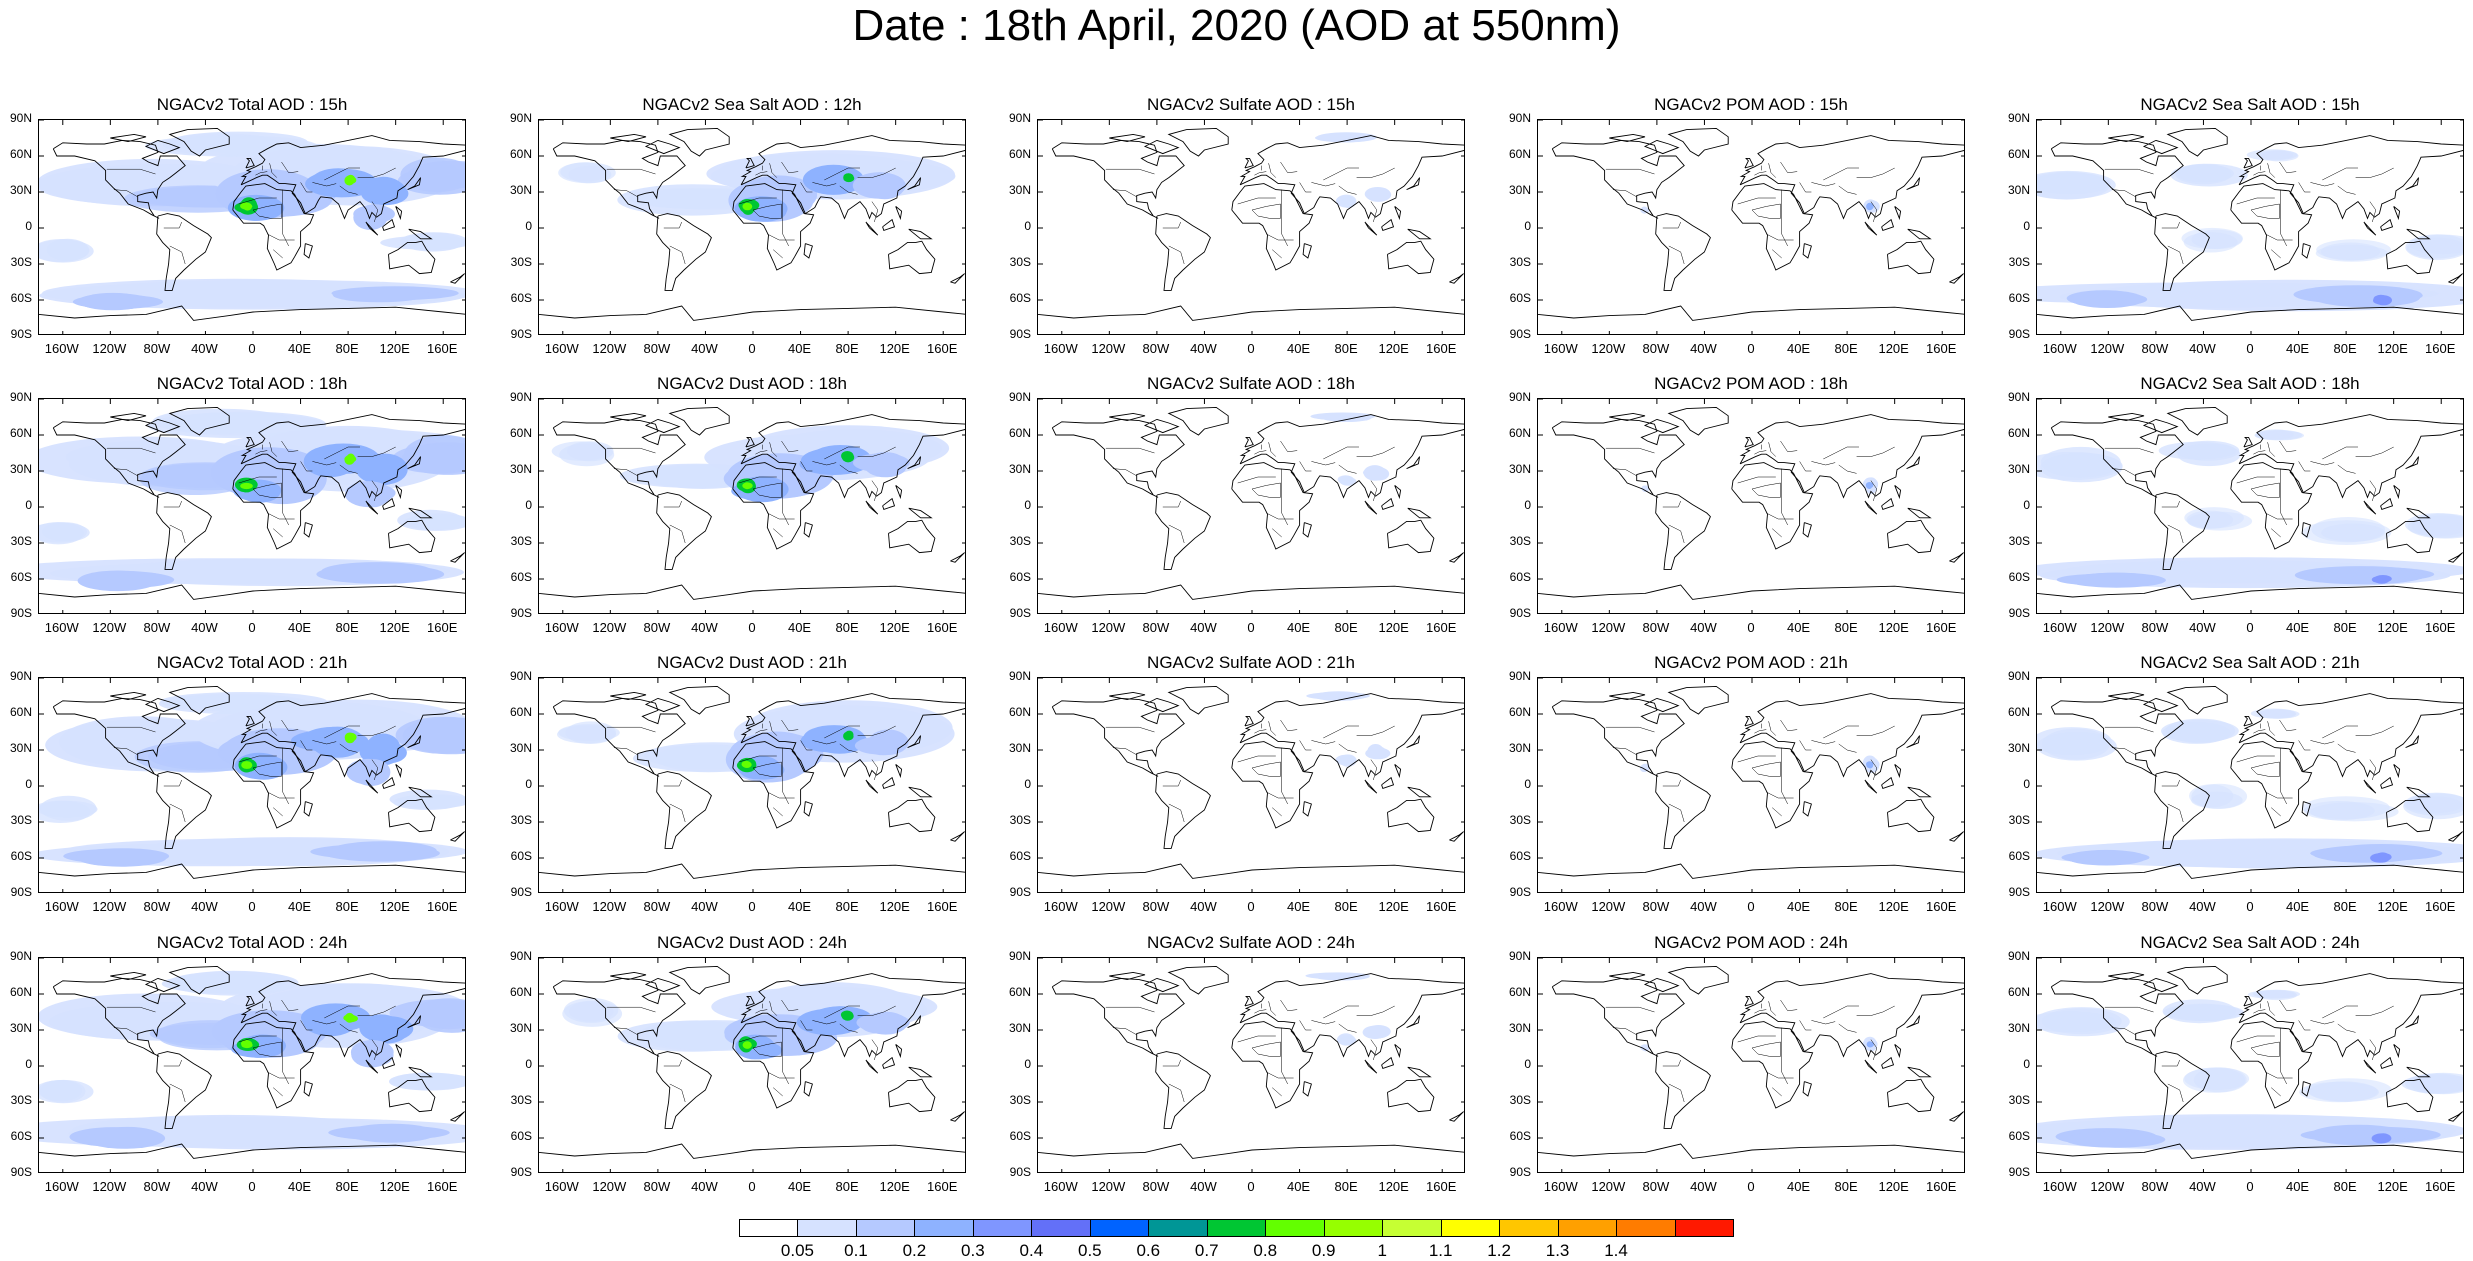 This screenshot has width=2473, height=1261. Describe the element at coordinates (252, 627) in the screenshot. I see `lon-tick-label: 0` at that location.